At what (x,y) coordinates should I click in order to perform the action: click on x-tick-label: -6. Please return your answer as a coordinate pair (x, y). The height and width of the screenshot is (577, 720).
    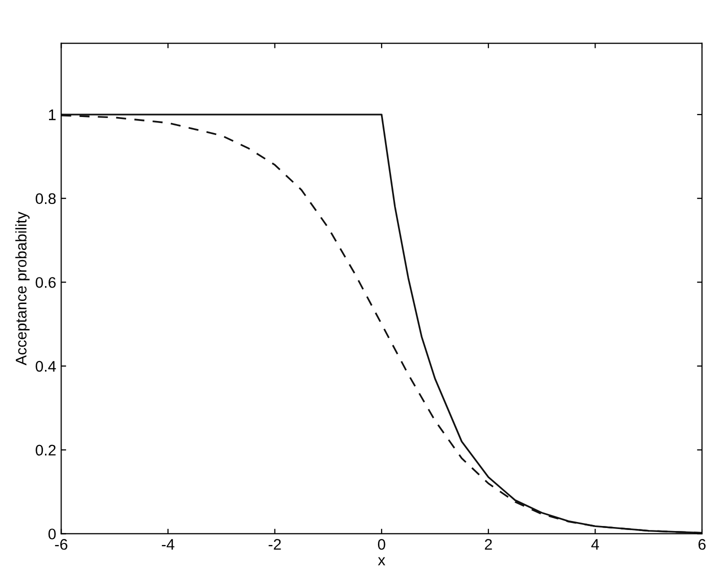
    Looking at the image, I should click on (61, 544).